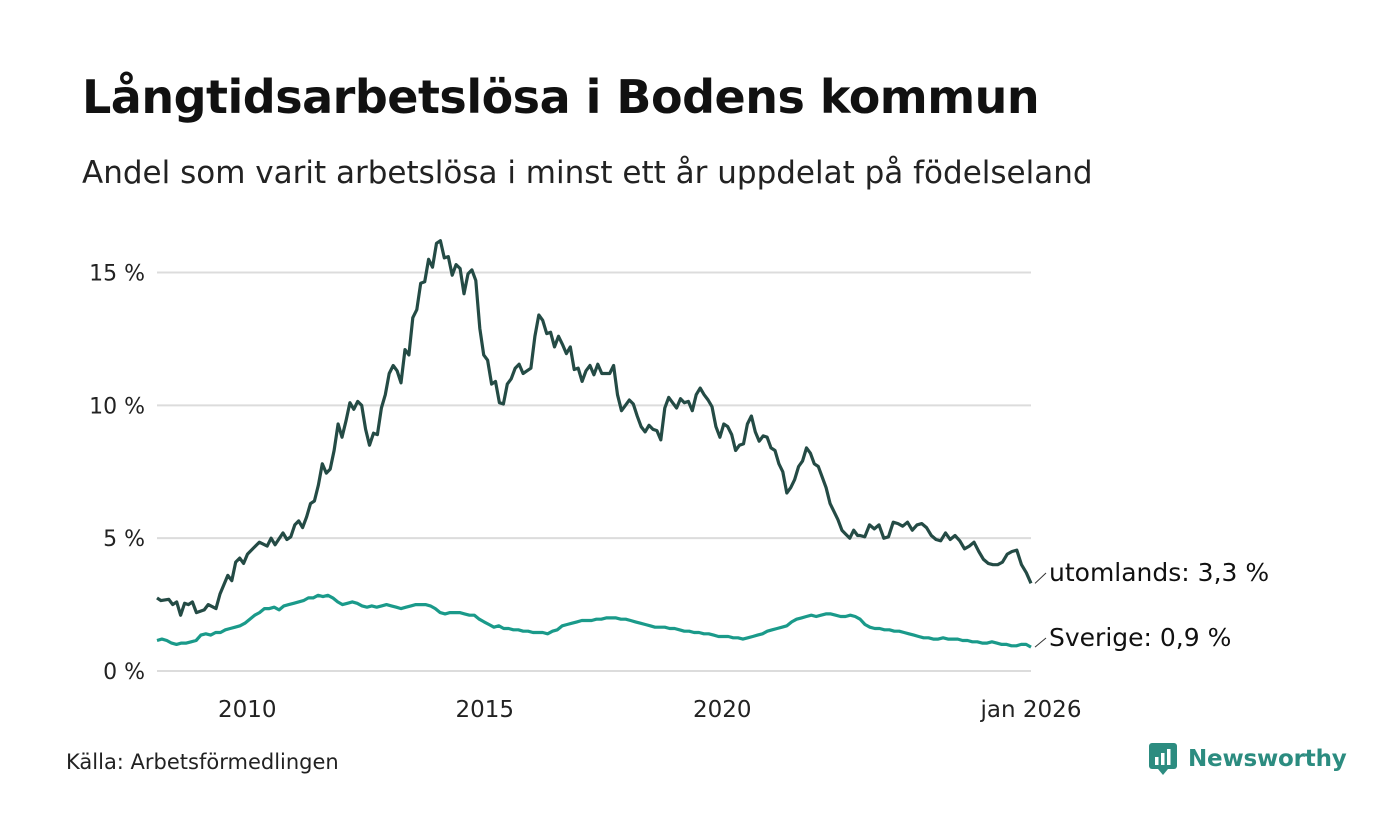  What do you see at coordinates (484, 710) in the screenshot?
I see `x-tick-label: 2015` at bounding box center [484, 710].